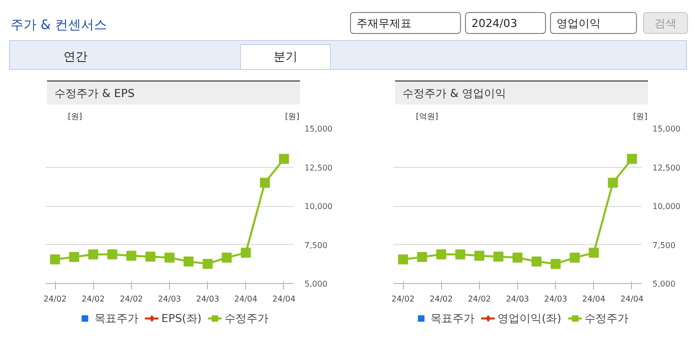 This screenshot has width=695, height=349. Describe the element at coordinates (384, 23) in the screenshot. I see `text: 주재무제표` at that location.